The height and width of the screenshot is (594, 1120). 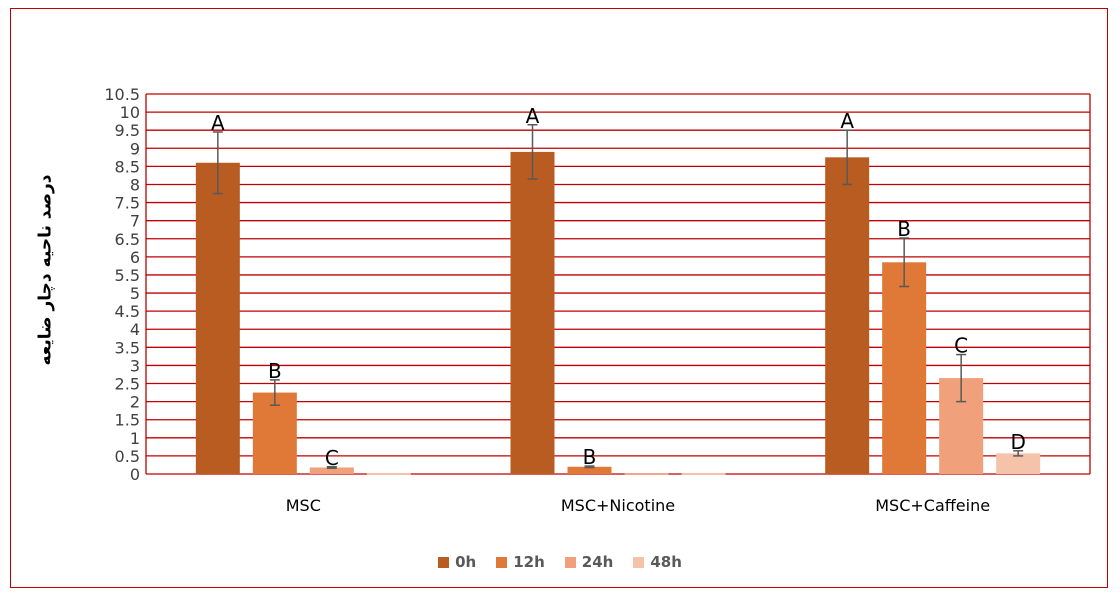 I want to click on y-tick-label: 3.5, so click(x=127, y=347).